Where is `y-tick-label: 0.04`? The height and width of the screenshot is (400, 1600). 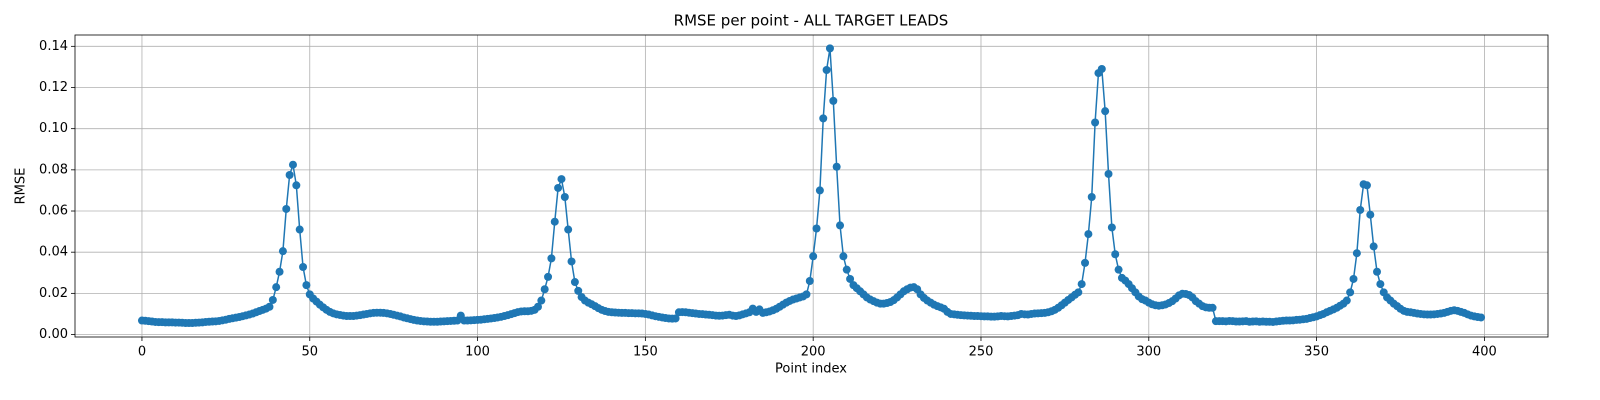 y-tick-label: 0.04 is located at coordinates (53, 252).